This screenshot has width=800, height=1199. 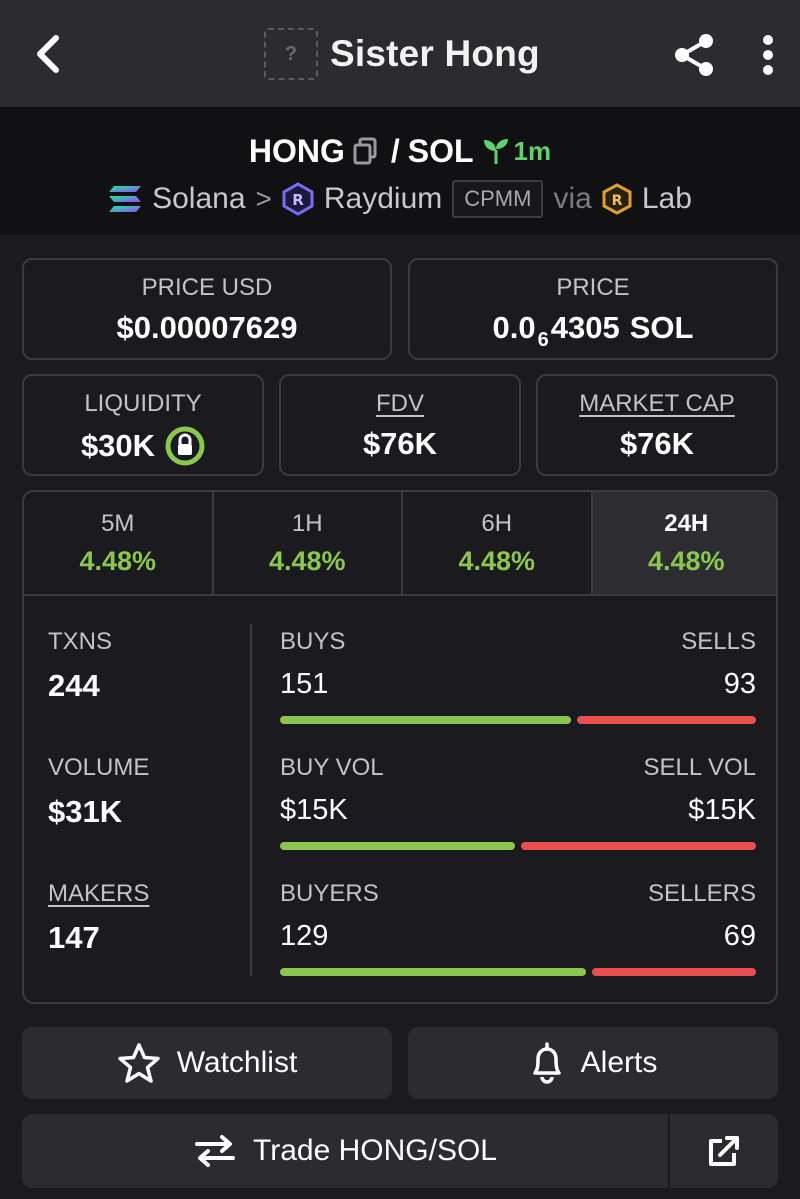 I want to click on watchlist-button: Watchlist, so click(x=207, y=1063).